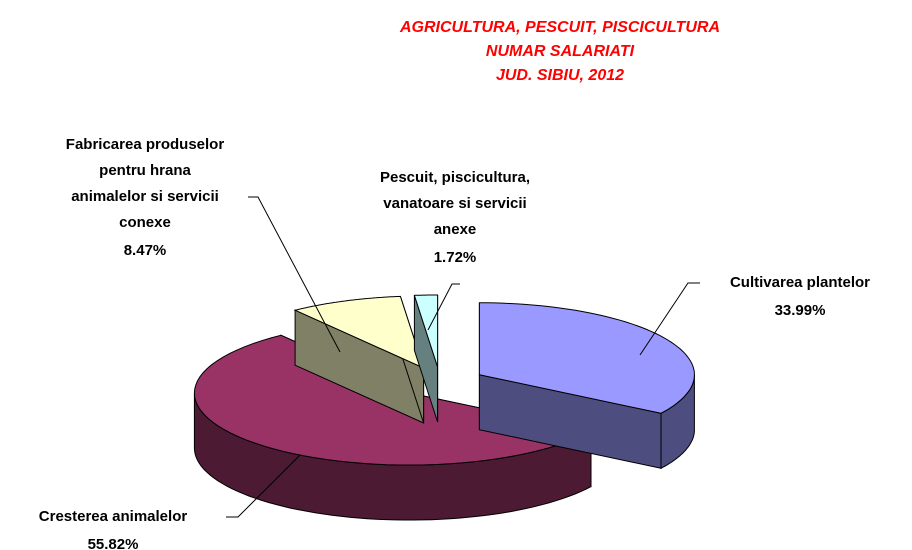 This screenshot has width=912, height=550. Describe the element at coordinates (560, 51) in the screenshot. I see `chart-title: NUMAR SALARIATI` at that location.